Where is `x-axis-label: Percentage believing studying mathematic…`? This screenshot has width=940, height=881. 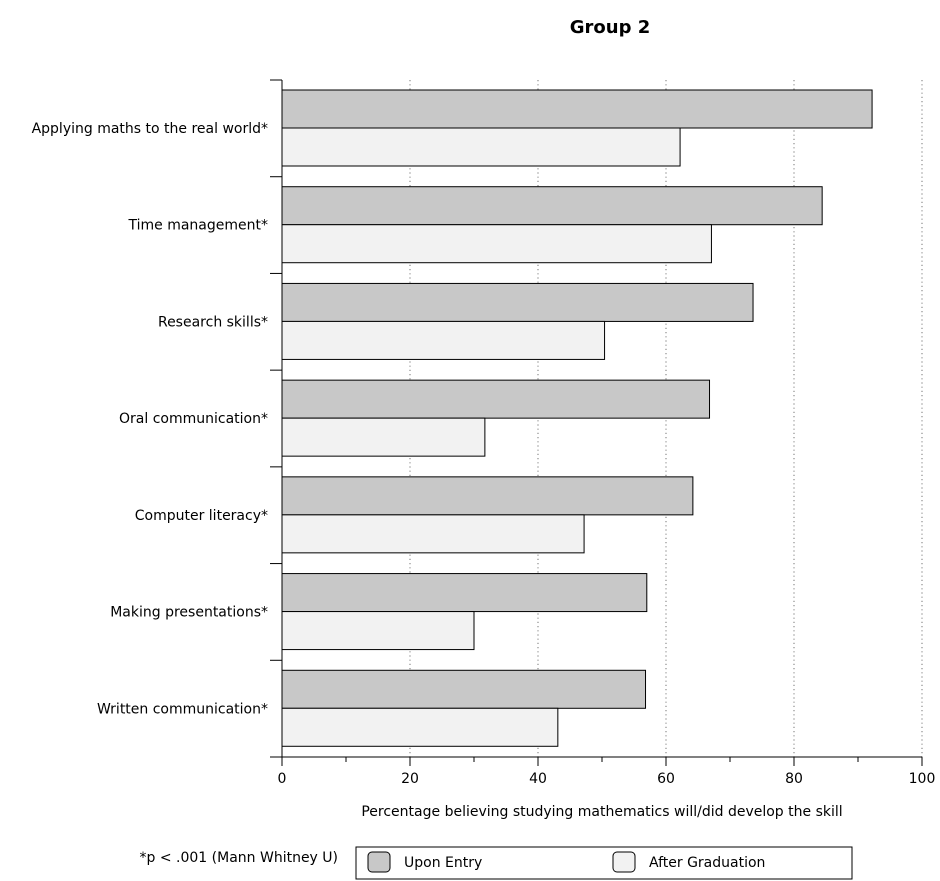
x-axis-label: Percentage believing studying mathematic… is located at coordinates (601, 812).